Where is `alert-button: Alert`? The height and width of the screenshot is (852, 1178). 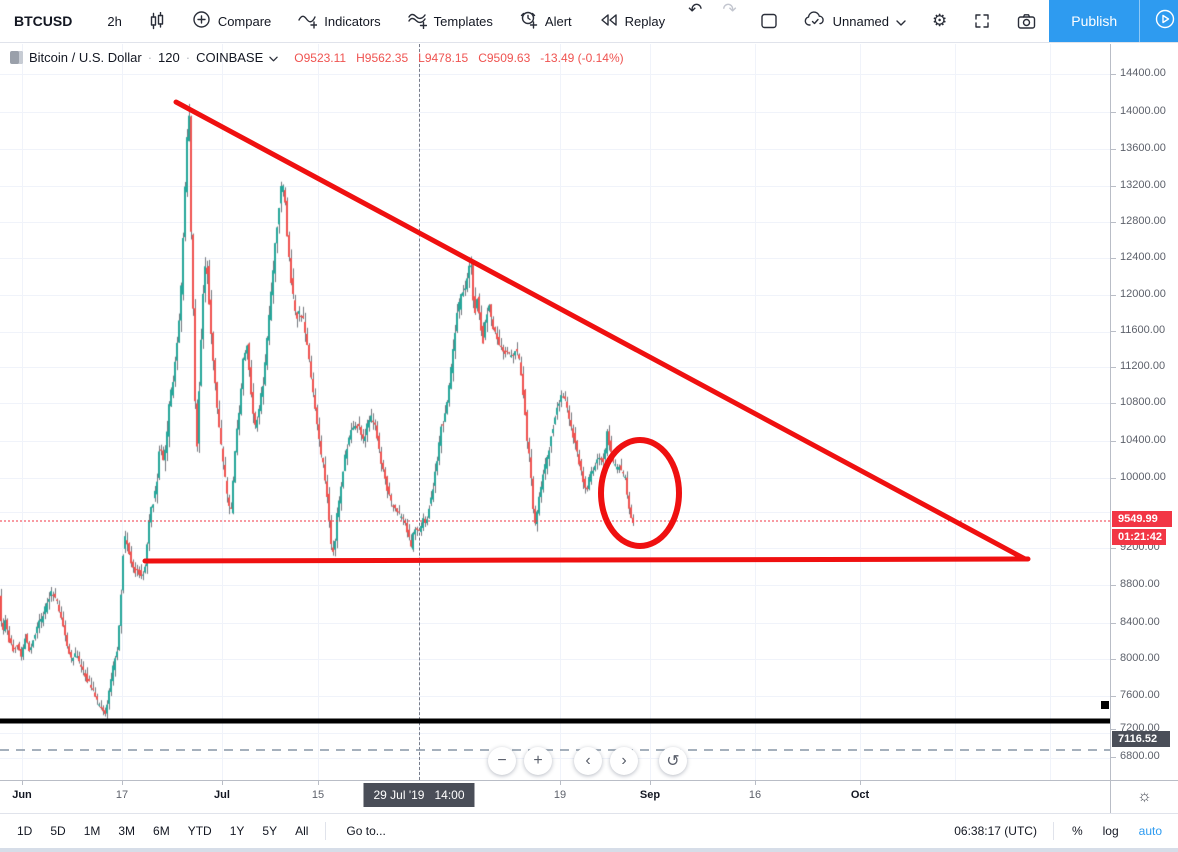
alert-button: Alert is located at coordinates (545, 21).